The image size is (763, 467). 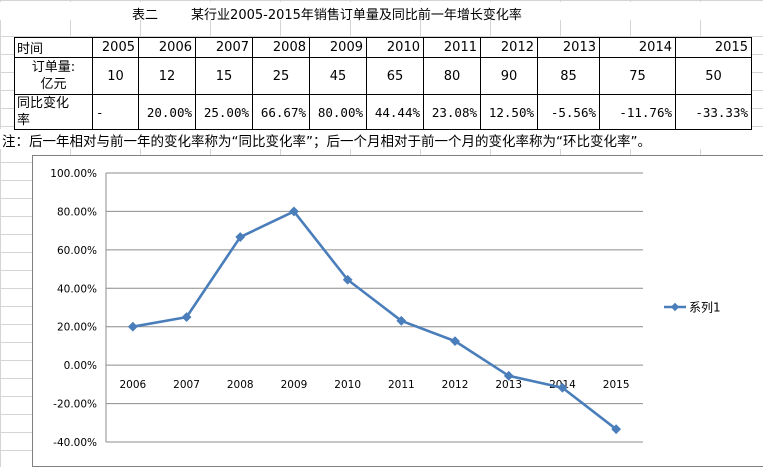 What do you see at coordinates (395, 47) in the screenshot?
I see `cell-year: 2010` at bounding box center [395, 47].